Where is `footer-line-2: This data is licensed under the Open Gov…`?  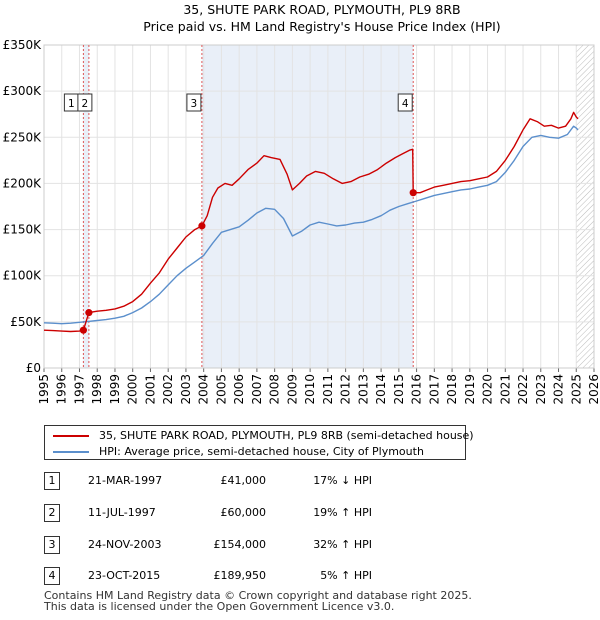
footer-line-2: This data is licensed under the Open Gov… is located at coordinates (219, 606).